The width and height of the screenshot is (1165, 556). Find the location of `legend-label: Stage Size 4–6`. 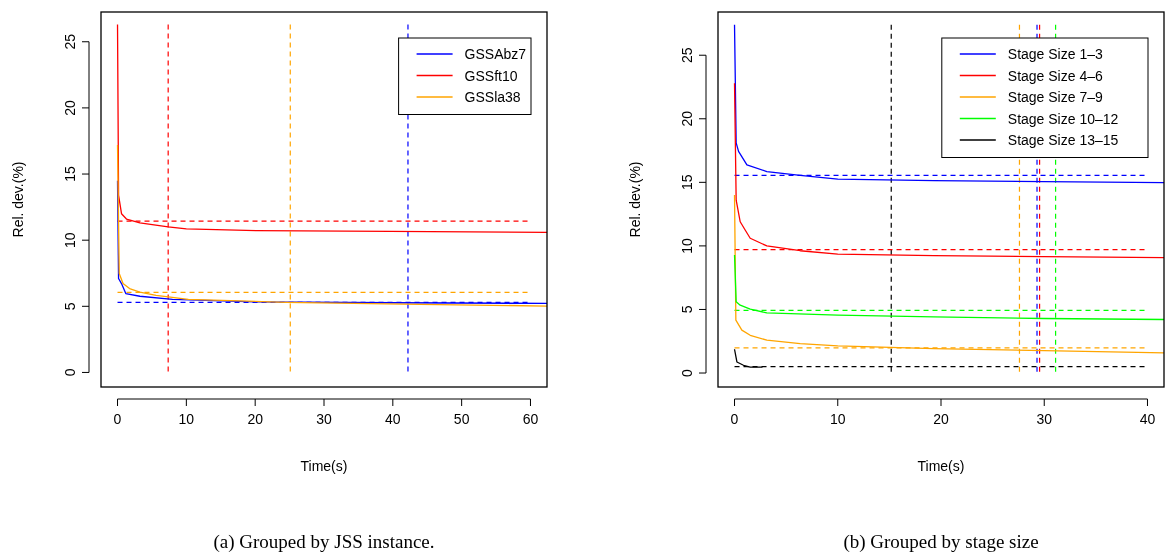

legend-label: Stage Size 4–6 is located at coordinates (1055, 75).